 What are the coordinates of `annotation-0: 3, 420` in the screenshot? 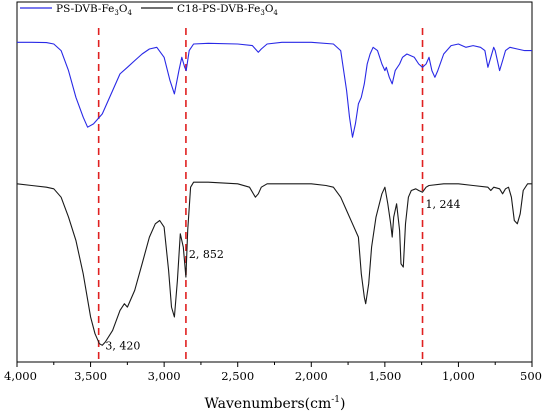 It's located at (122, 345).